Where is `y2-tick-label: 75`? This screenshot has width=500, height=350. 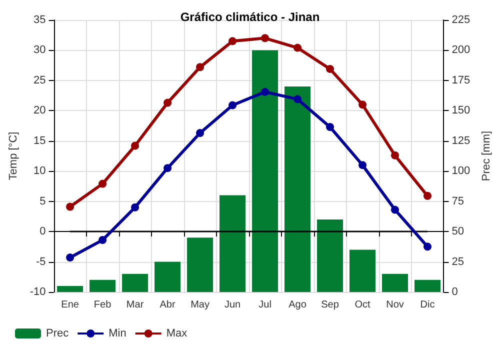
y2-tick-label: 75 is located at coordinates (458, 201).